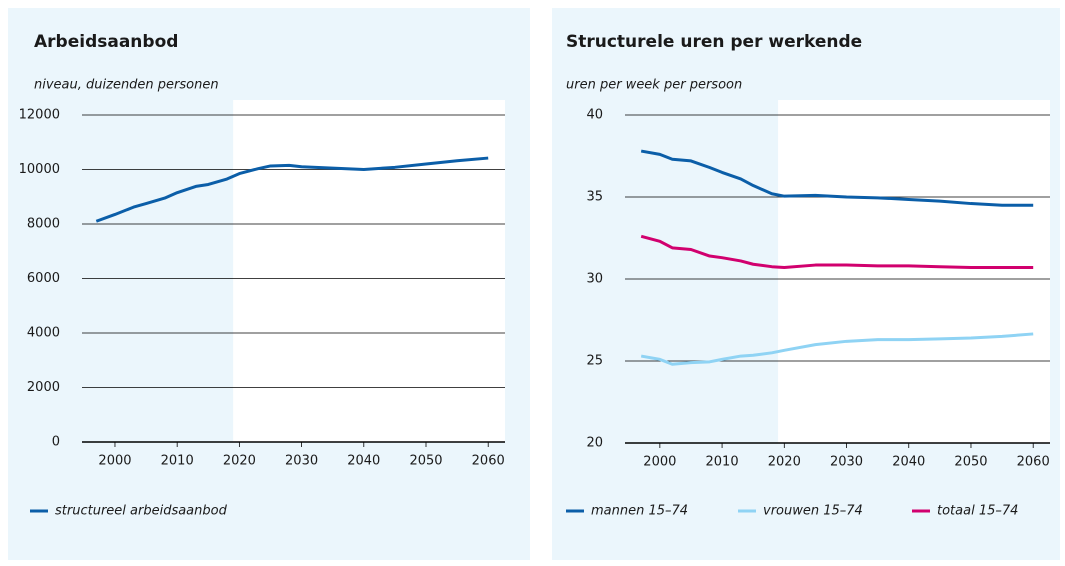  I want to click on chart-title: Arbeidsaanbod, so click(106, 42).